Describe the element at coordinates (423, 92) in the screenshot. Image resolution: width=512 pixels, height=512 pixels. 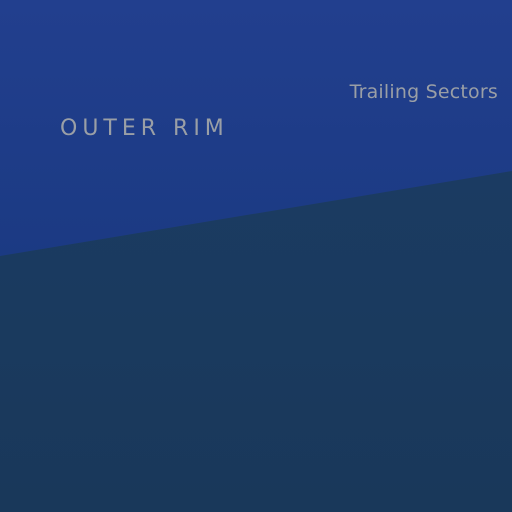
I see `trailing-sectors-label: Trailing Sectors` at that location.